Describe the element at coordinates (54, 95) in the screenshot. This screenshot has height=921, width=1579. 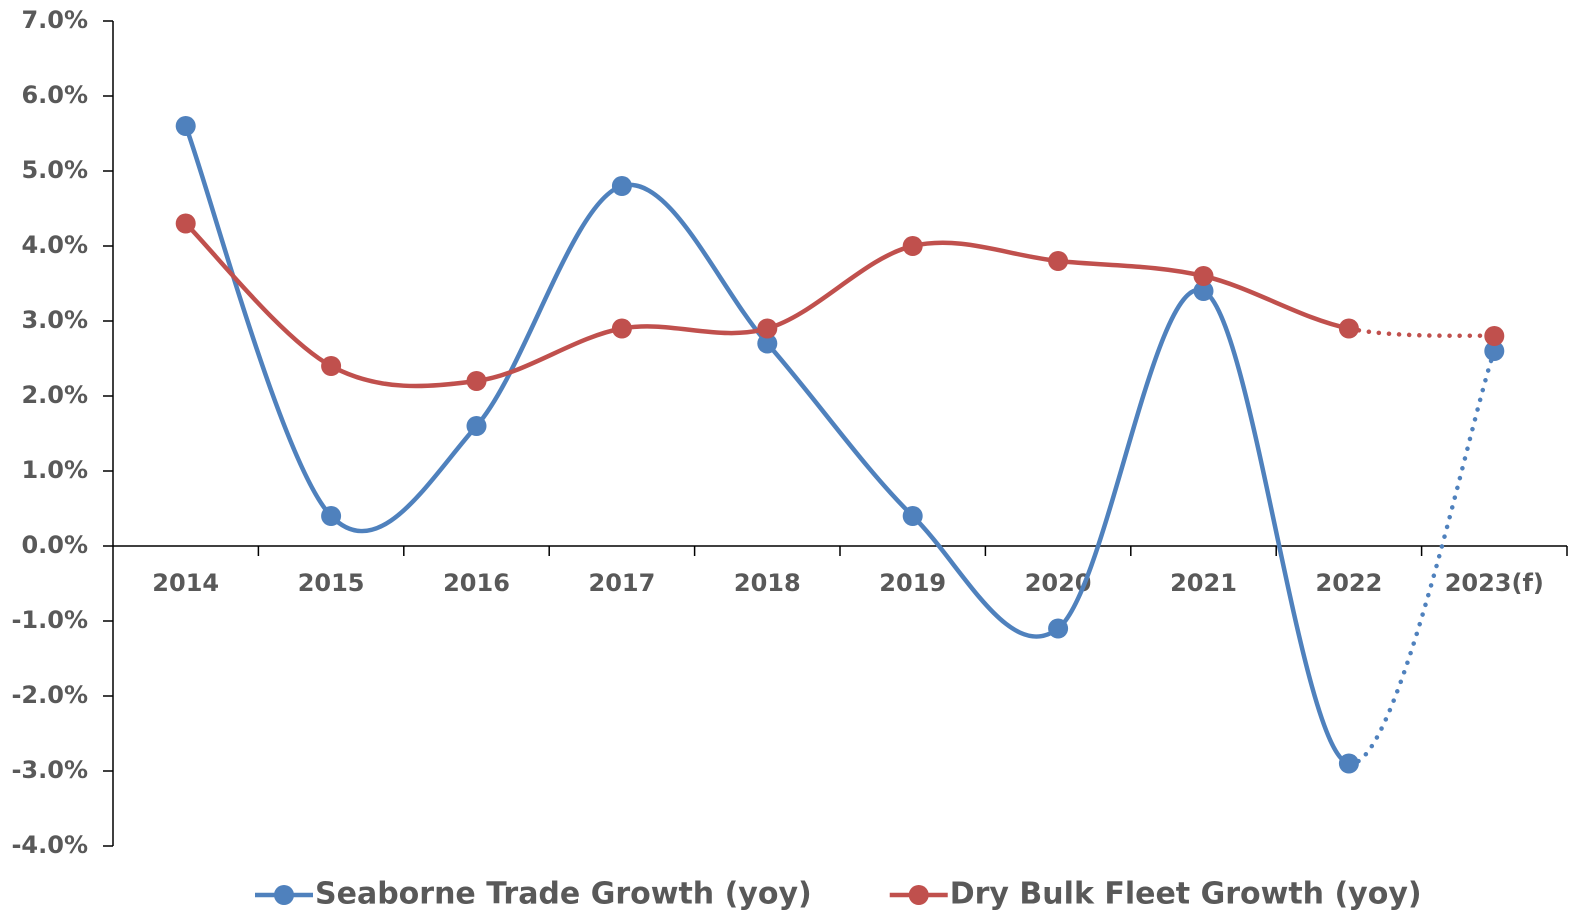
I see `y-tick-label: 6.0%` at that location.